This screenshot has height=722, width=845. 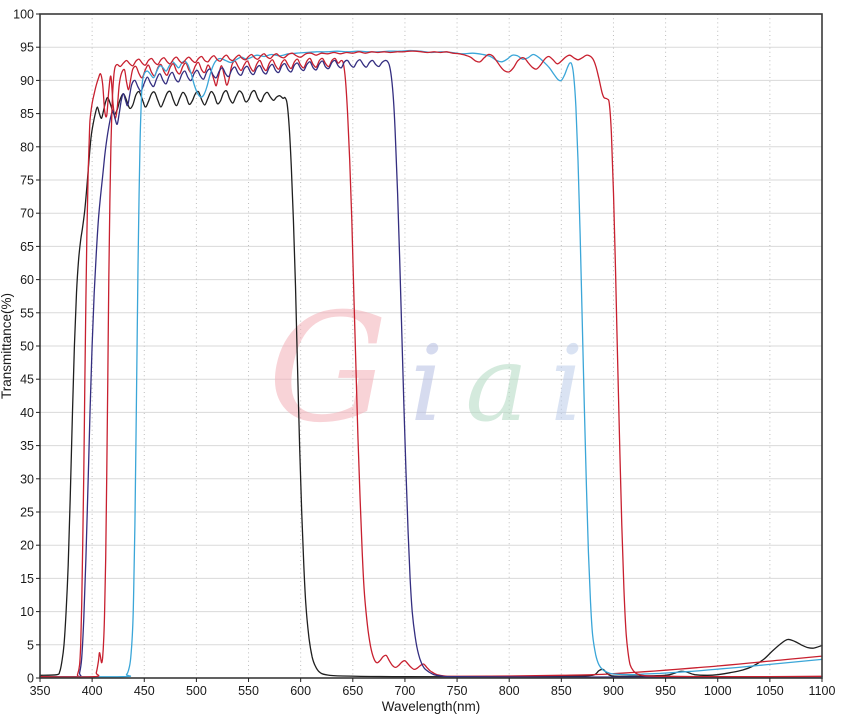 What do you see at coordinates (27, 446) in the screenshot?
I see `y-tick-label: 35` at bounding box center [27, 446].